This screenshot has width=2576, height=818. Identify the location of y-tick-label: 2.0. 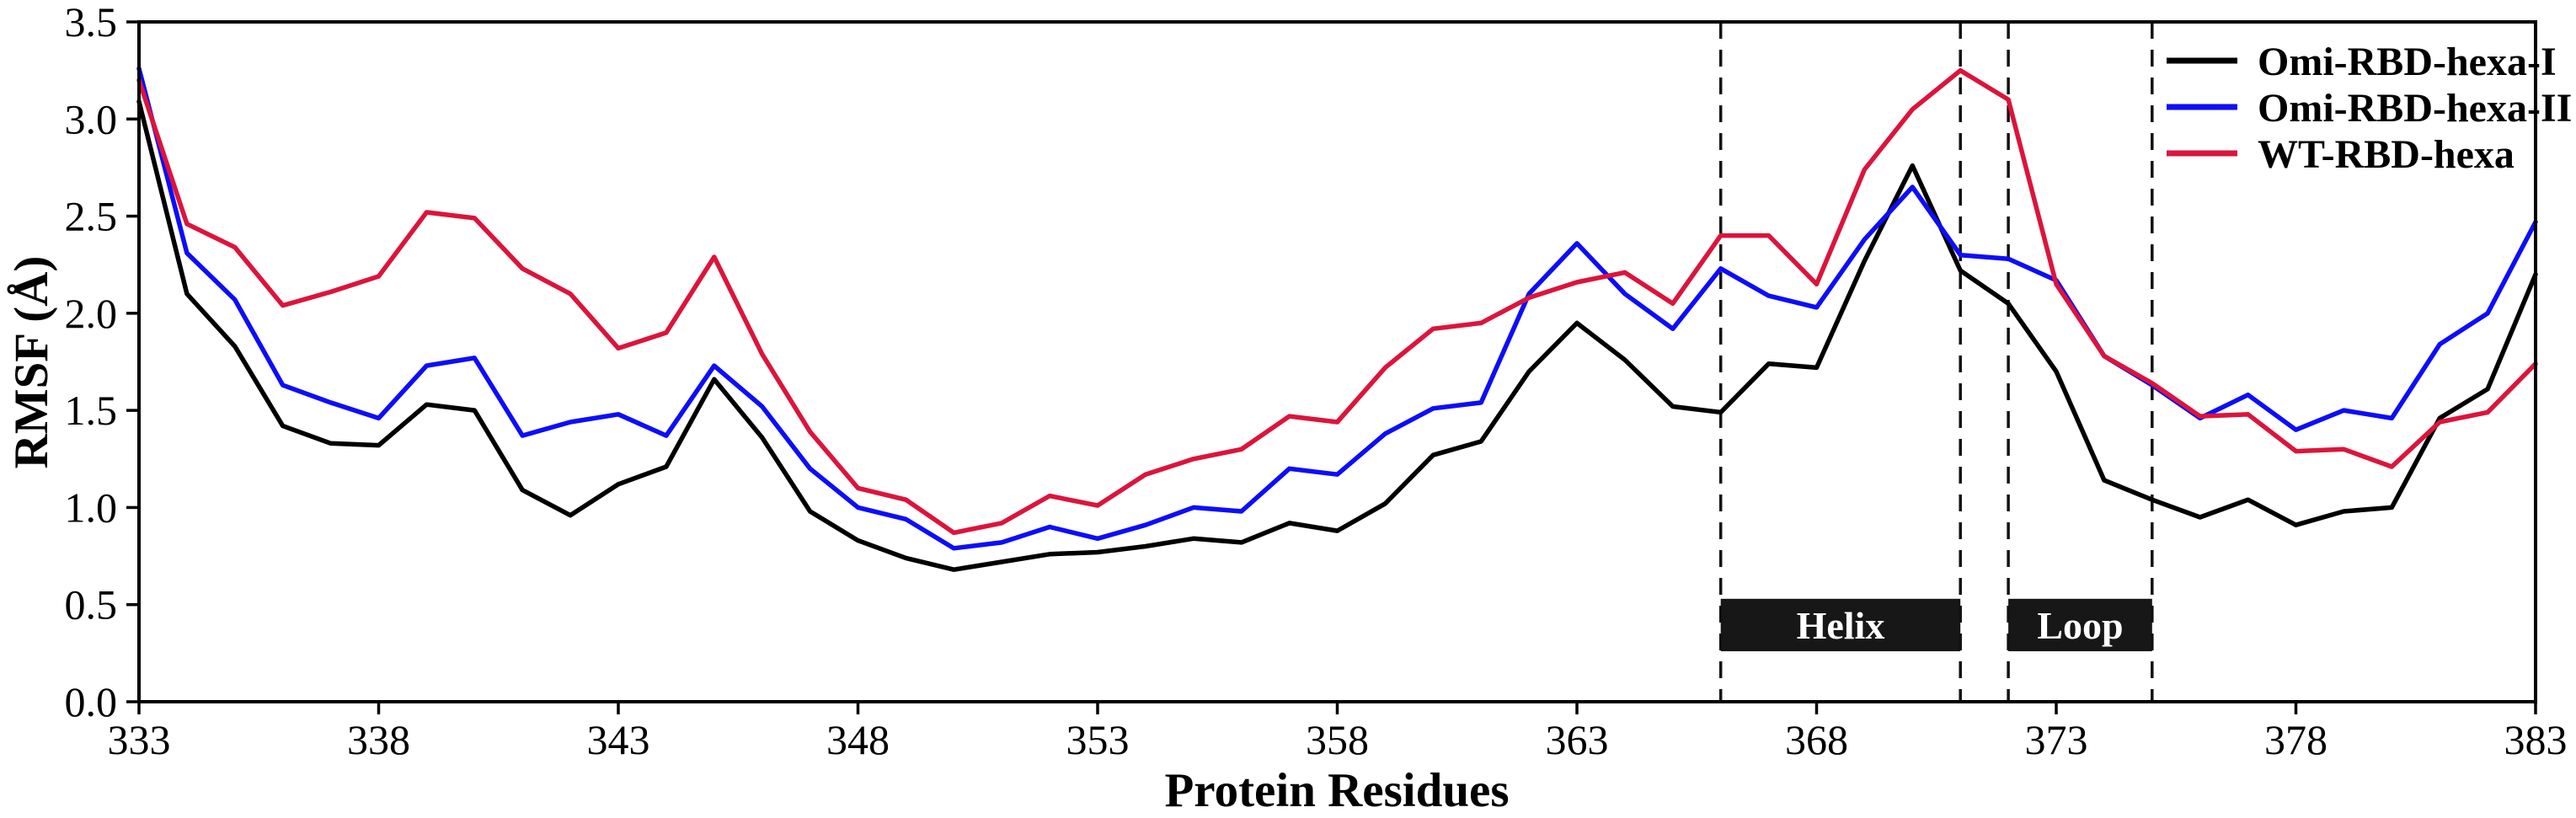
(91, 313).